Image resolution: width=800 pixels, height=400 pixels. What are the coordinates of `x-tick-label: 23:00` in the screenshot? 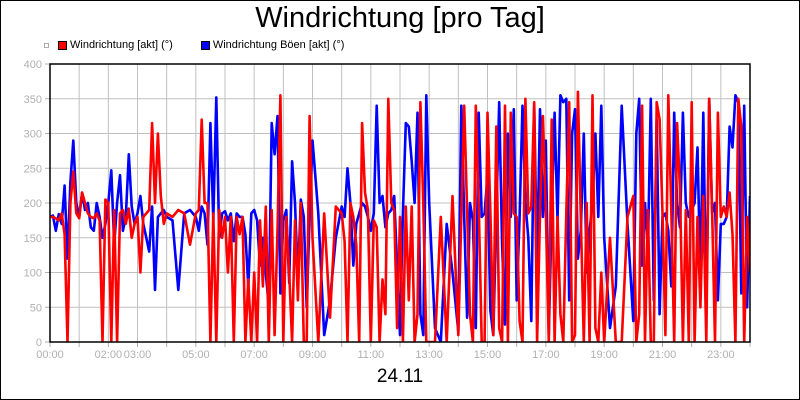 It's located at (721, 355).